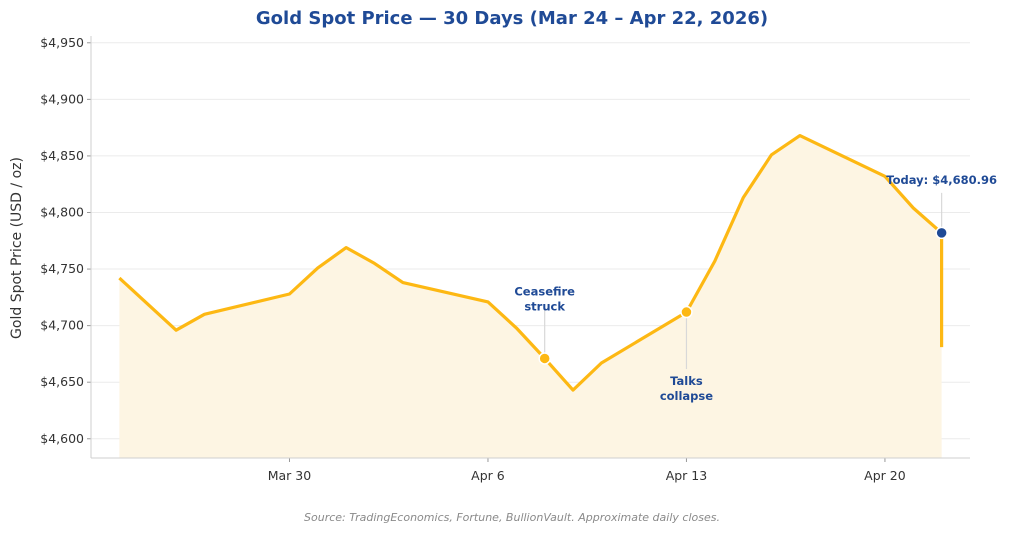  Describe the element at coordinates (686, 381) in the screenshot. I see `annotation-label: Talks` at that location.